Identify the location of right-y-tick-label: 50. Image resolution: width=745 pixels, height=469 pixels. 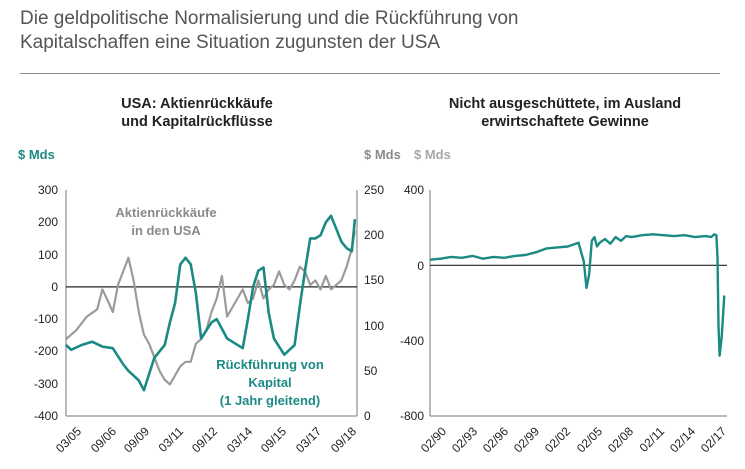
(371, 371).